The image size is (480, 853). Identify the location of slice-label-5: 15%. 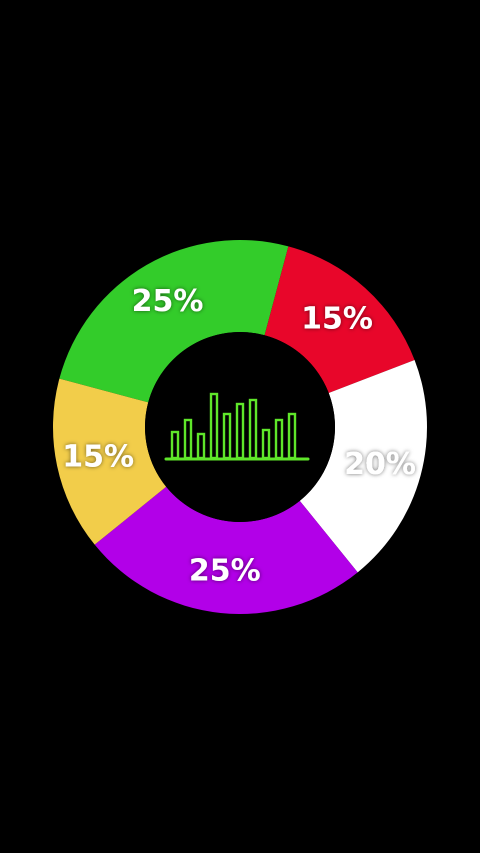
(98, 457).